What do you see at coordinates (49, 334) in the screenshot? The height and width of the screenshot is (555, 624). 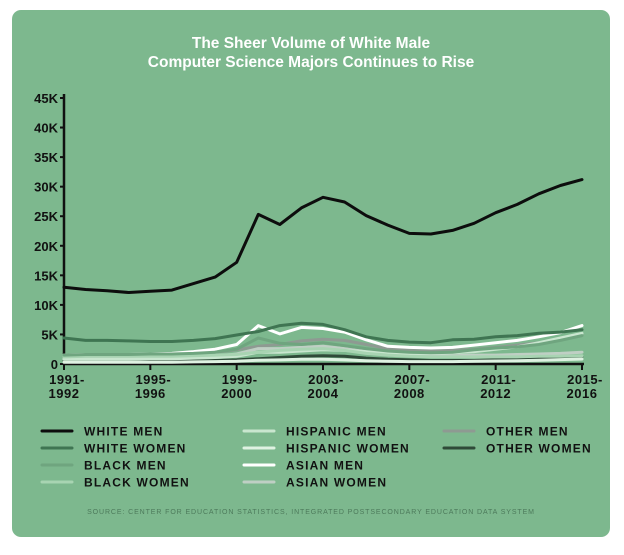 I see `y-tick-label: 5K` at bounding box center [49, 334].